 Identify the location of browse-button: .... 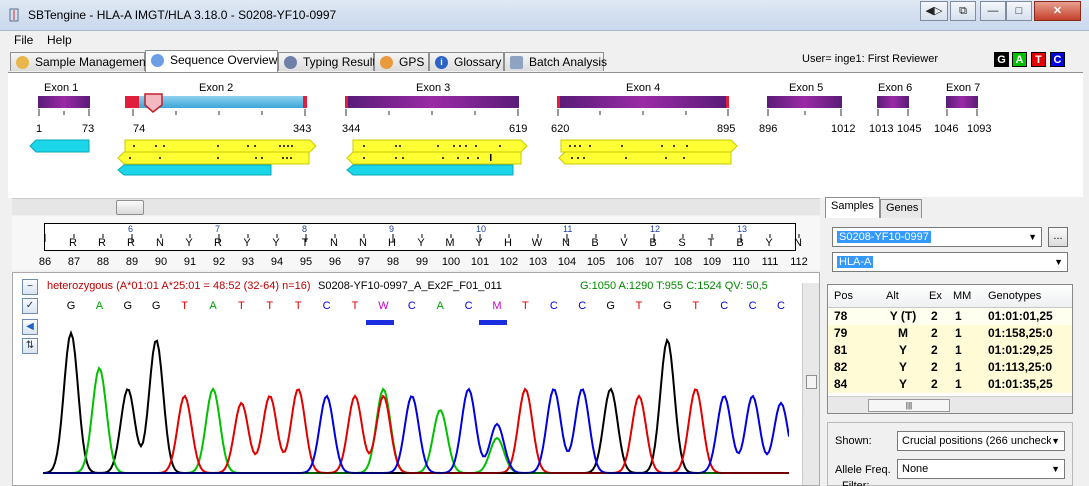
(1058, 237).